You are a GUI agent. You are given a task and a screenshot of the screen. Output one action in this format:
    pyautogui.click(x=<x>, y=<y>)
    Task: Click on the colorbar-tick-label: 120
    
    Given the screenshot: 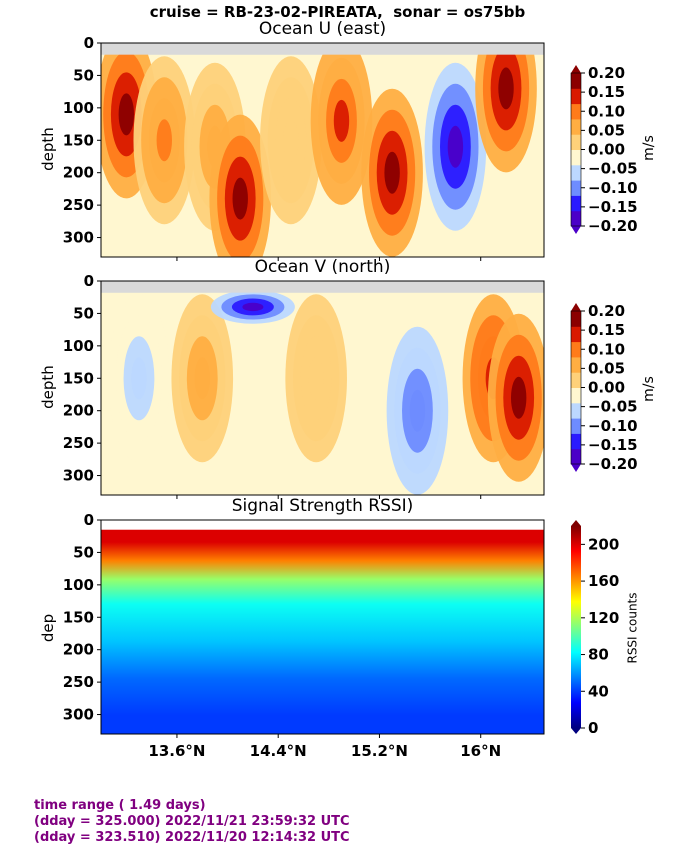 What is the action you would take?
    pyautogui.click(x=603, y=618)
    